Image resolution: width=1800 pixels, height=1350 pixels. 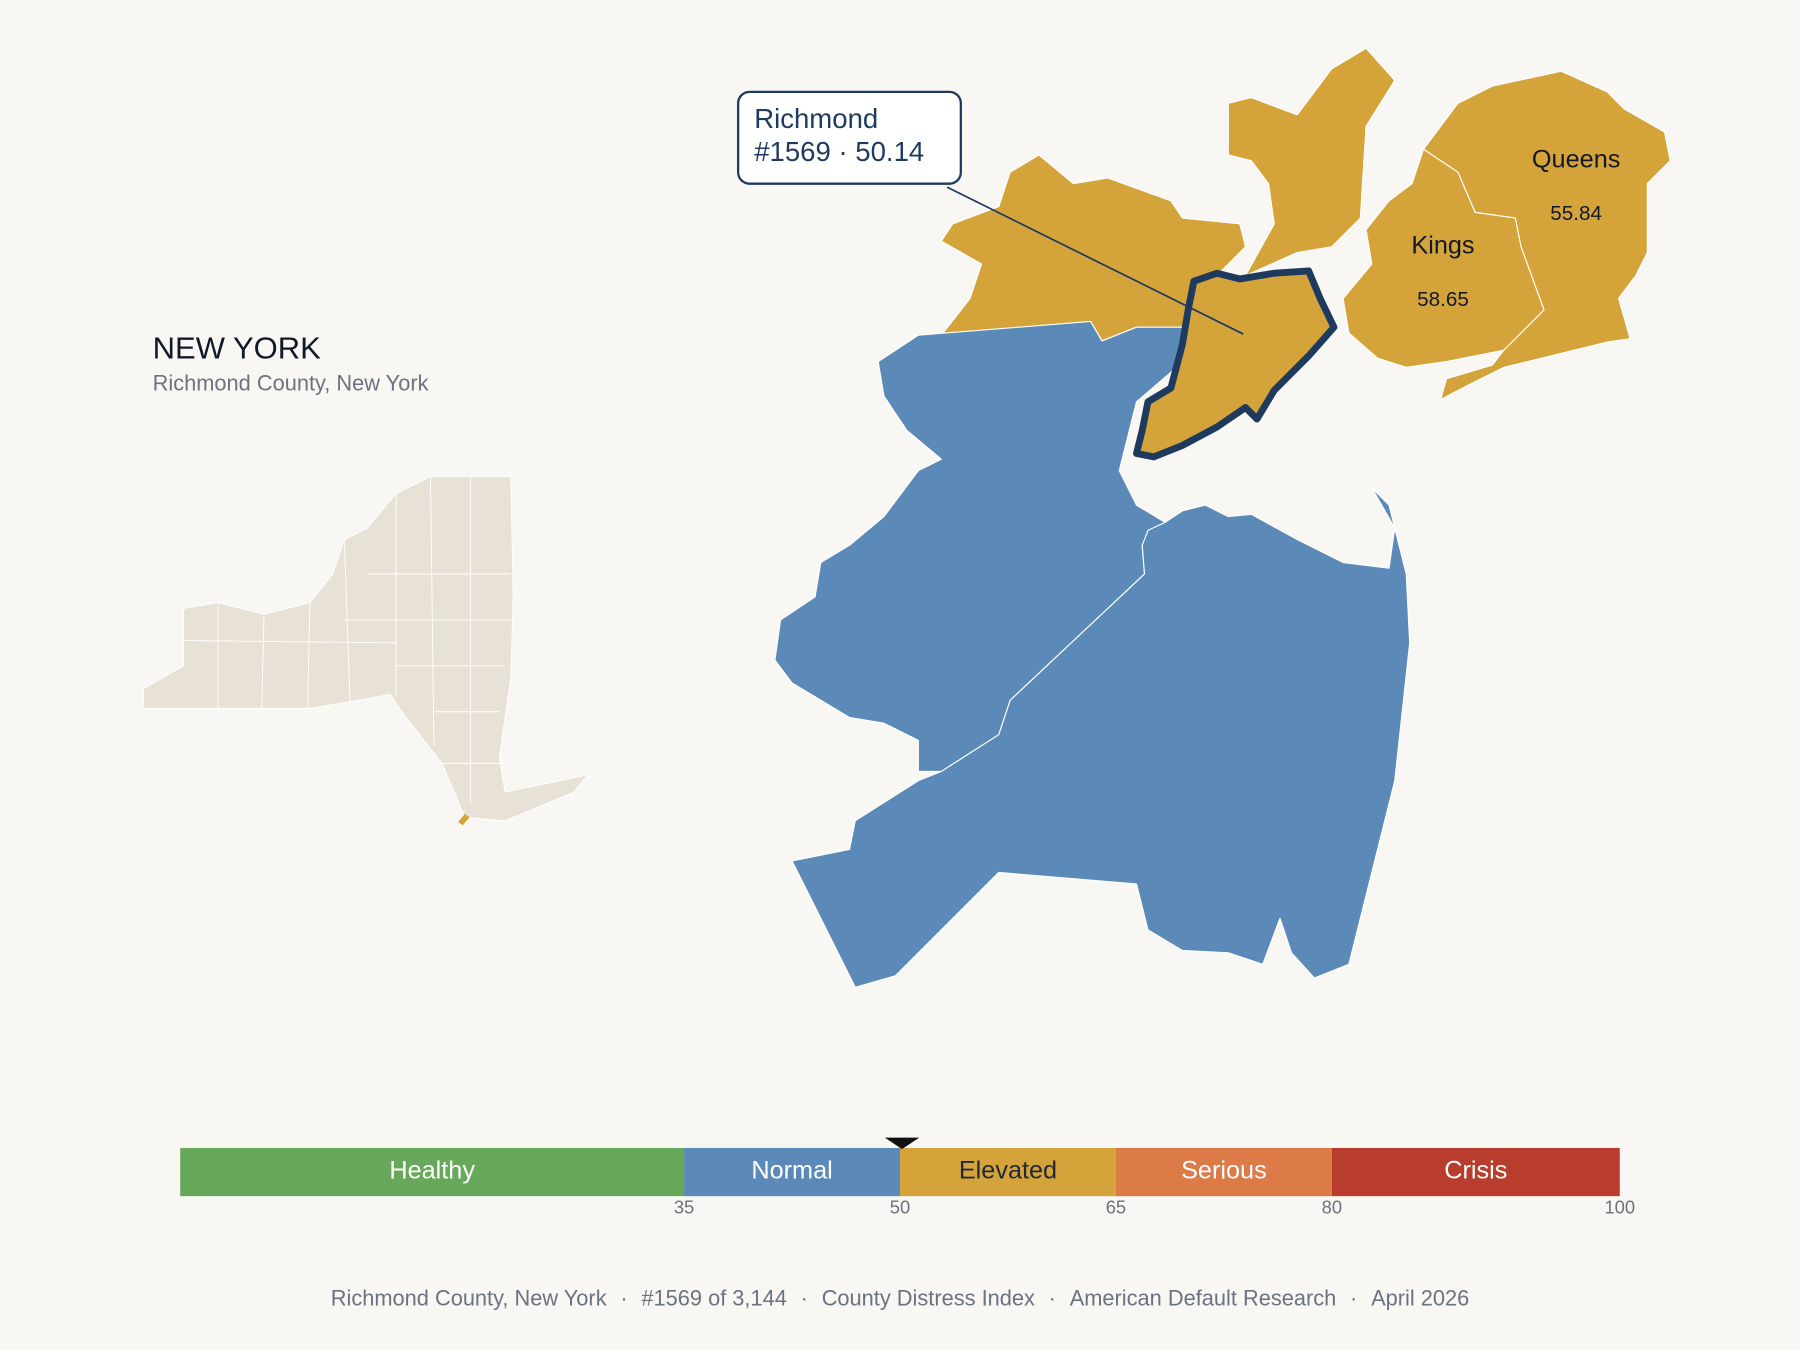 I want to click on state-title: NEW YORK, so click(x=237, y=347).